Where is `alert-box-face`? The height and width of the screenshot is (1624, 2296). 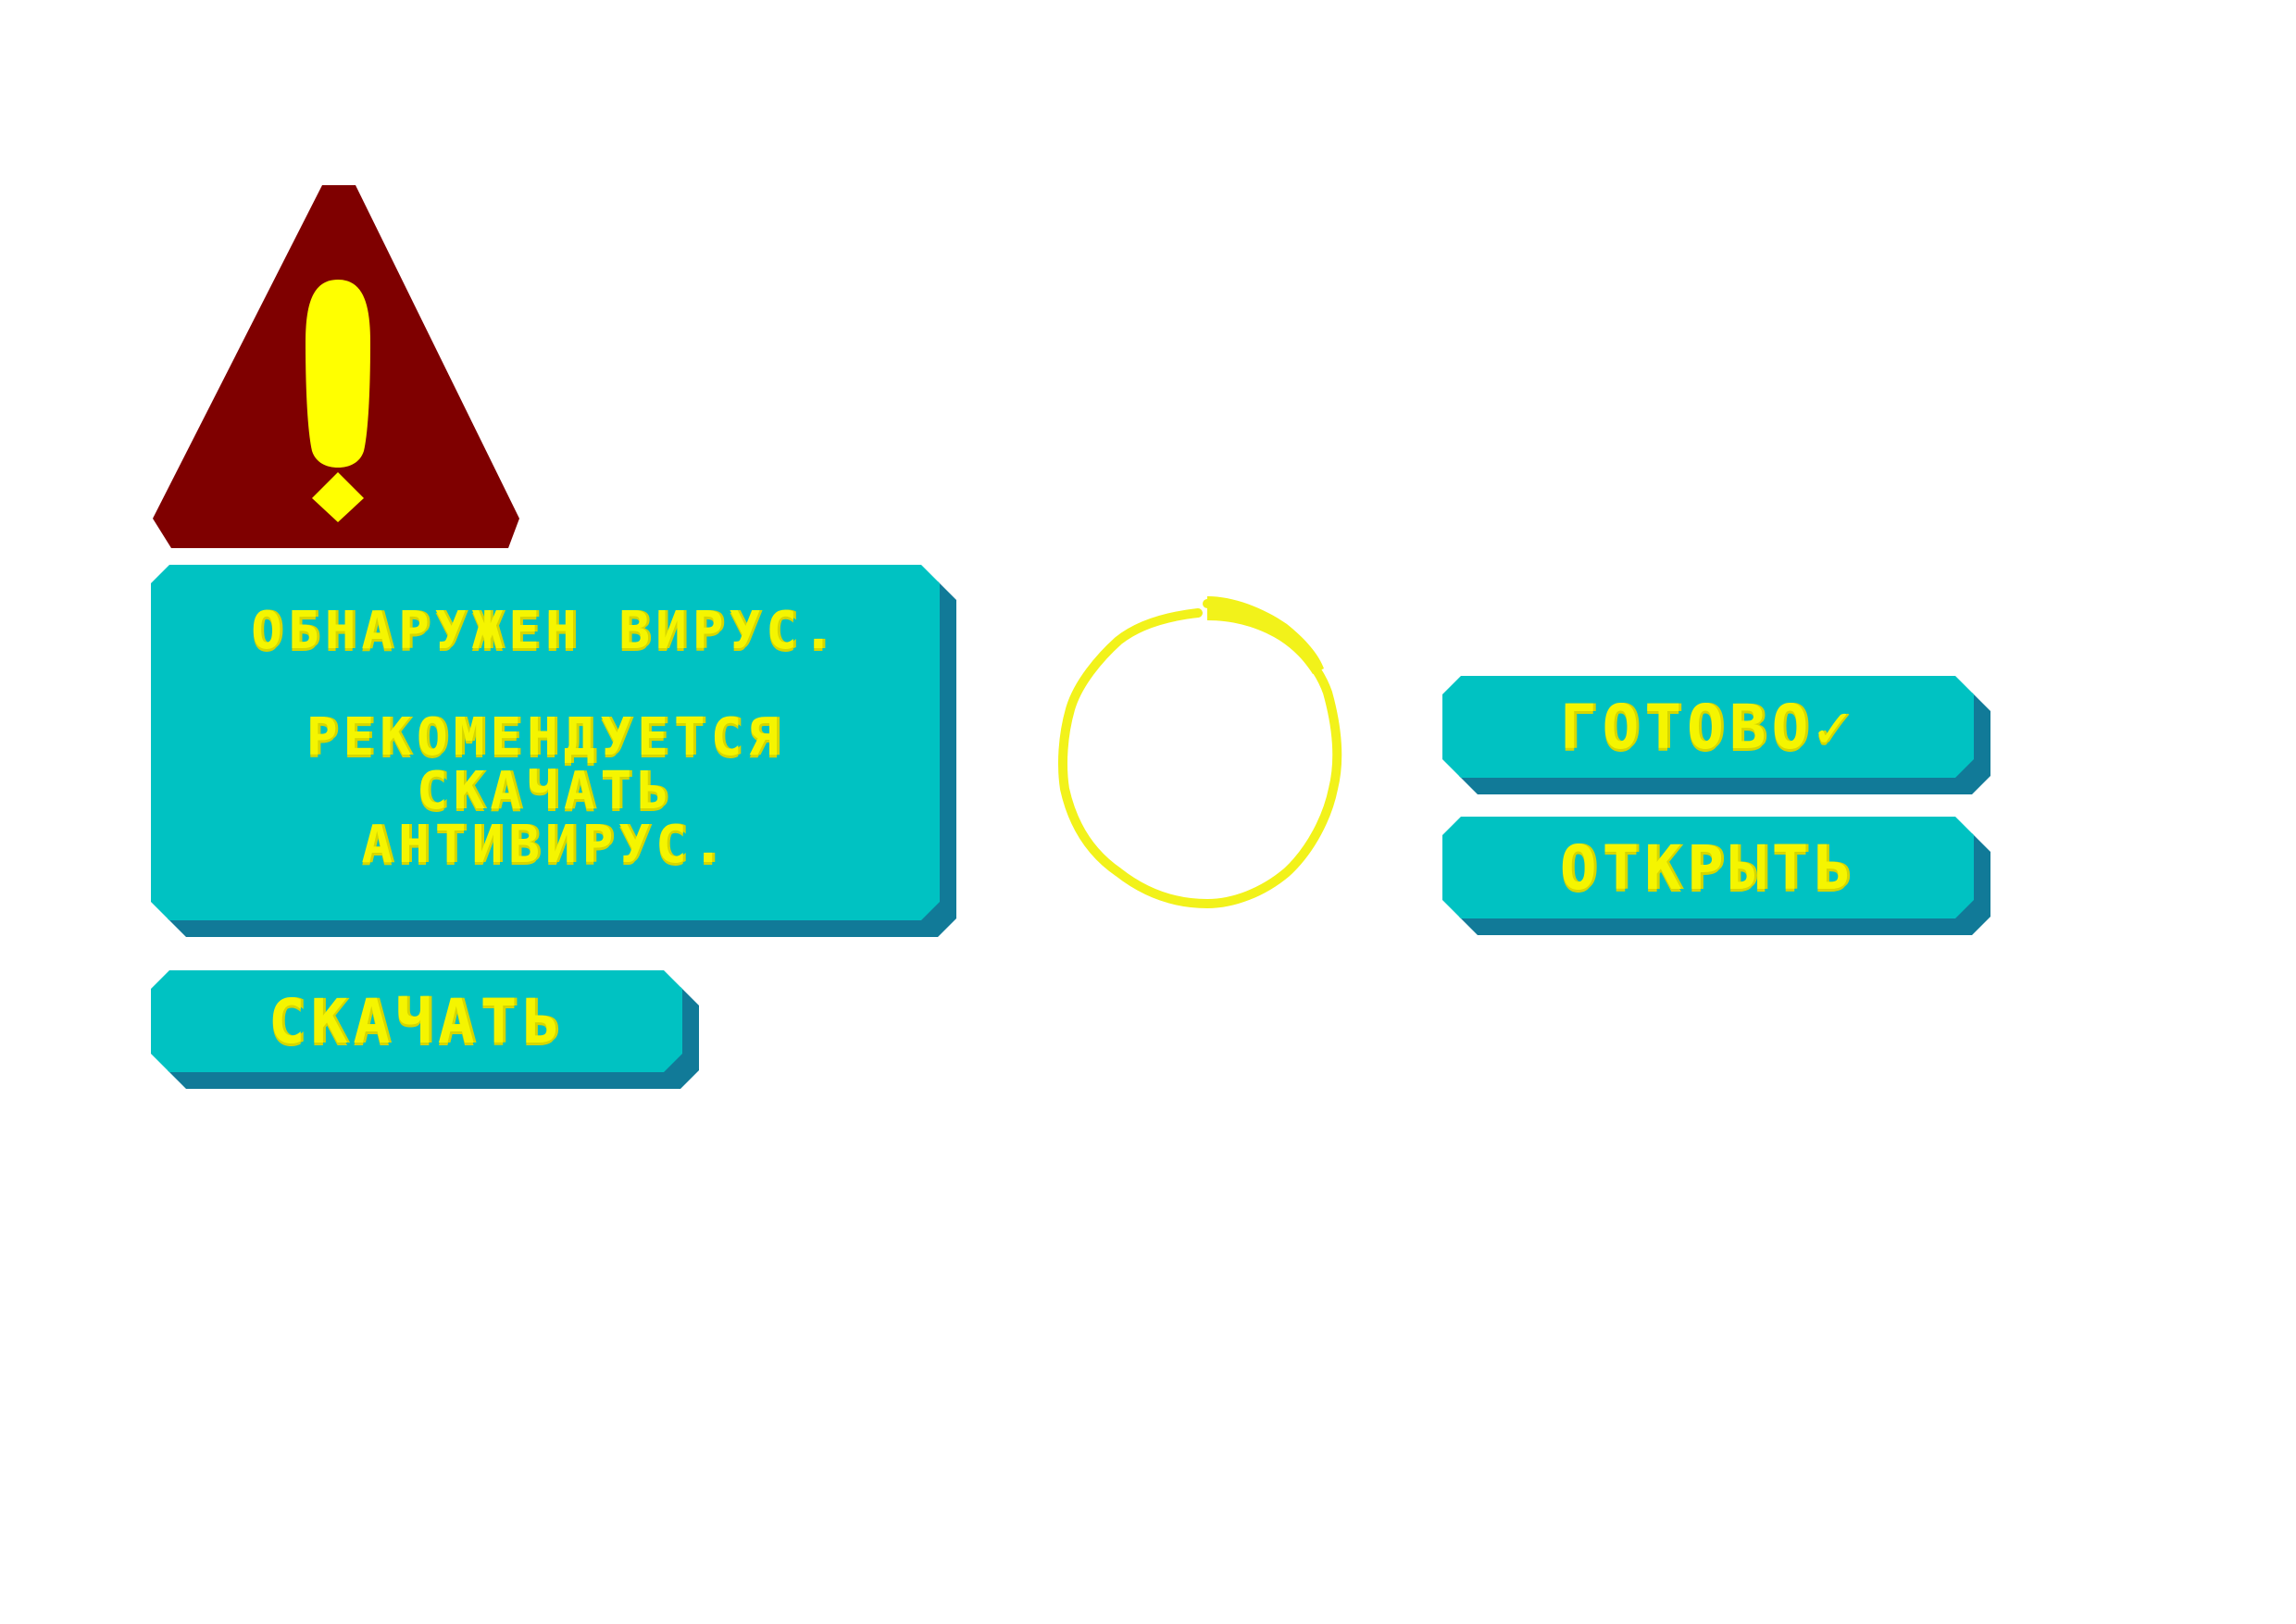 alert-box-face is located at coordinates (545, 742).